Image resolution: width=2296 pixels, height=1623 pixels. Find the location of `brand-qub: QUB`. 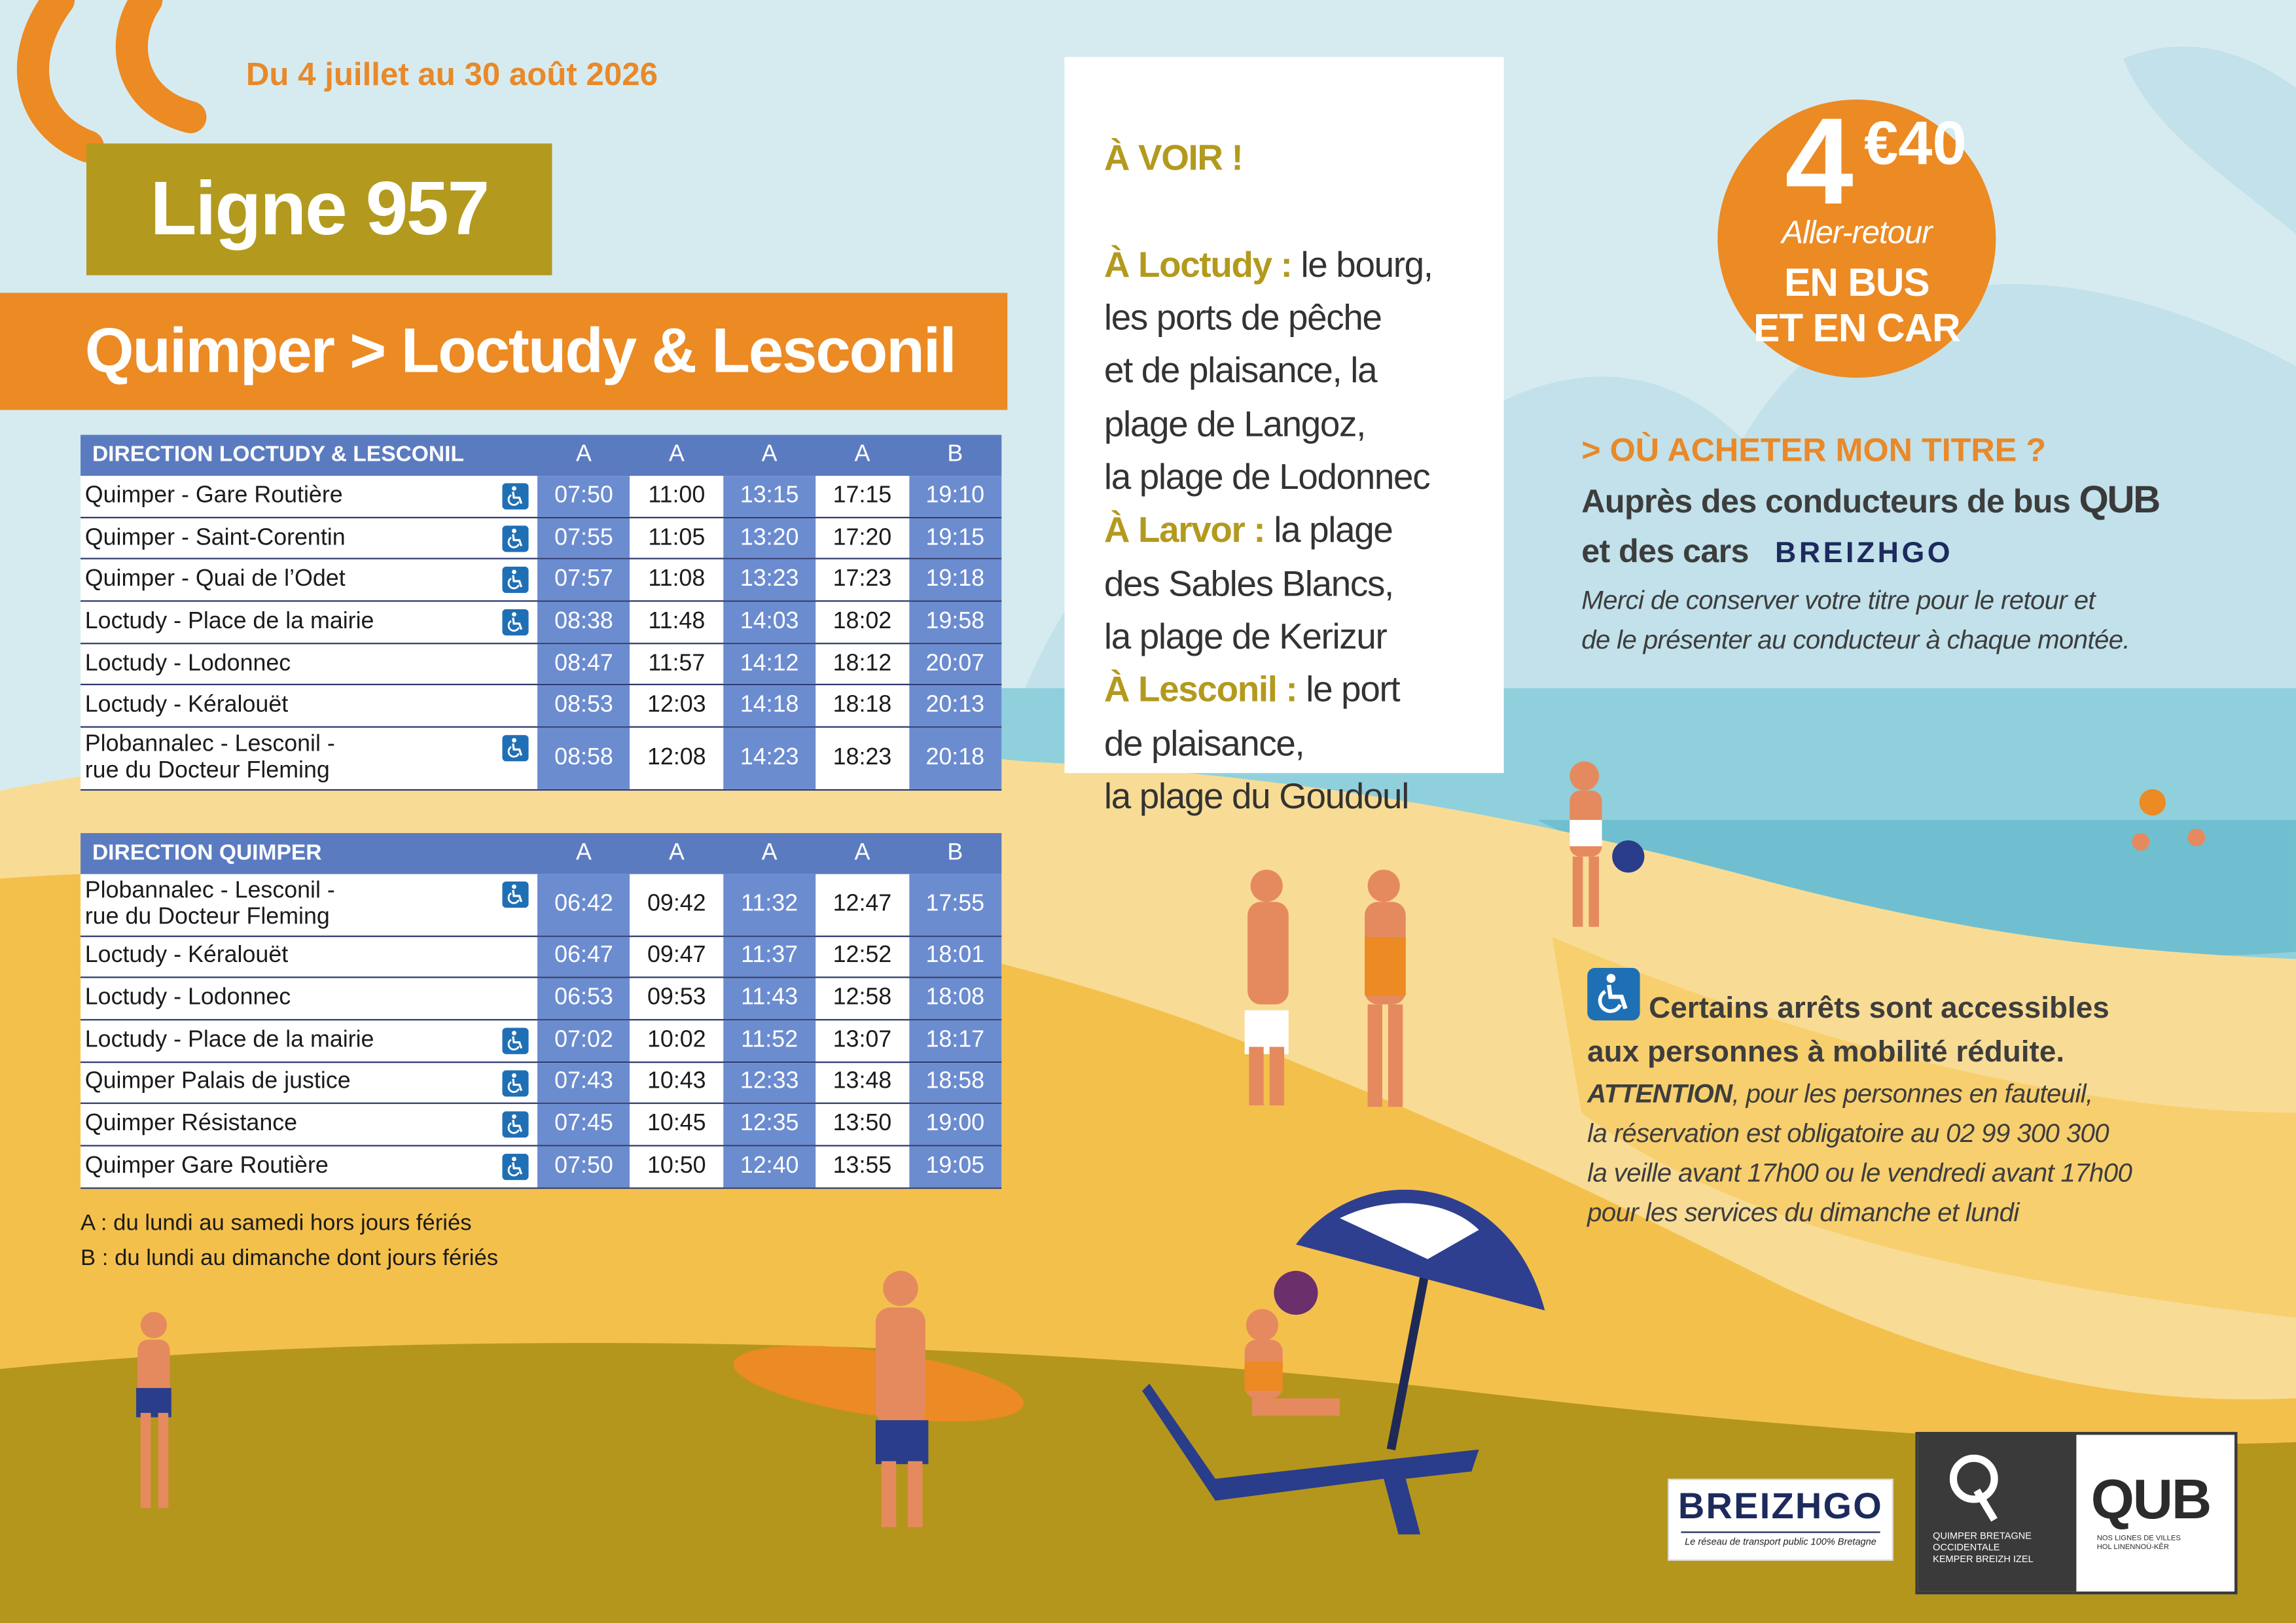

brand-qub: QUB is located at coordinates (2120, 500).